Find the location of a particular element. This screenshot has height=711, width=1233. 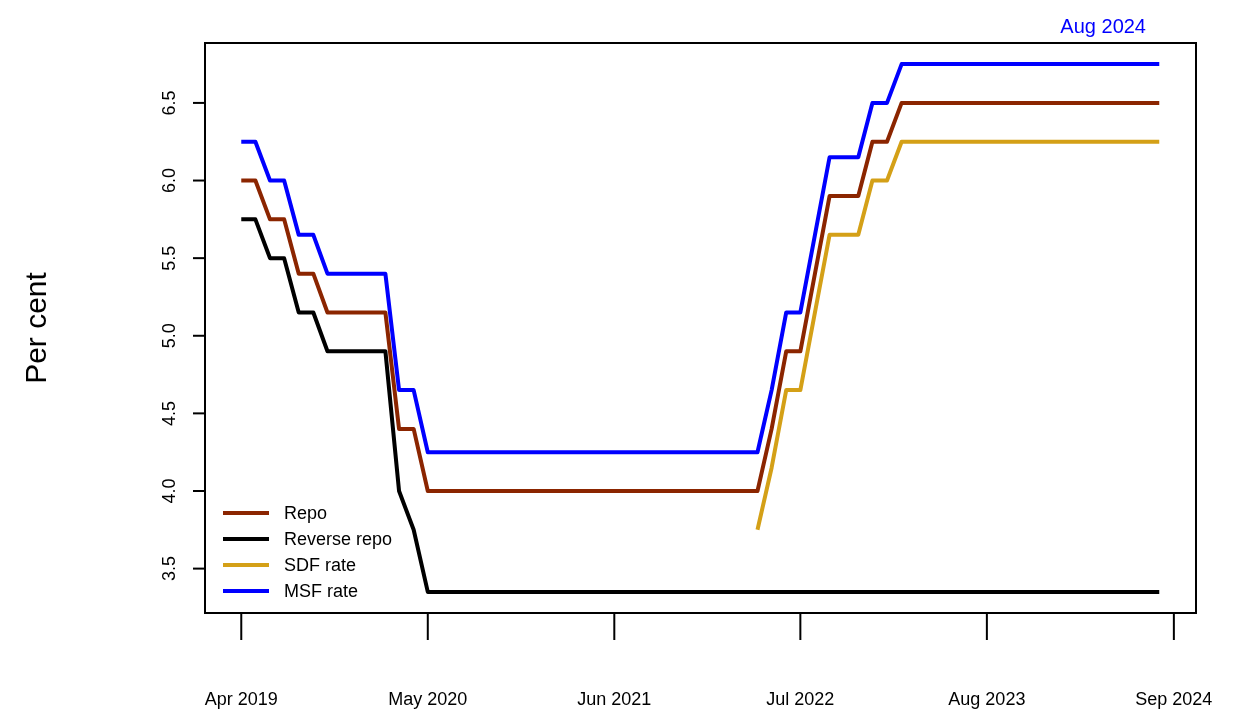

y-tick-label: 3.5 is located at coordinates (169, 569).